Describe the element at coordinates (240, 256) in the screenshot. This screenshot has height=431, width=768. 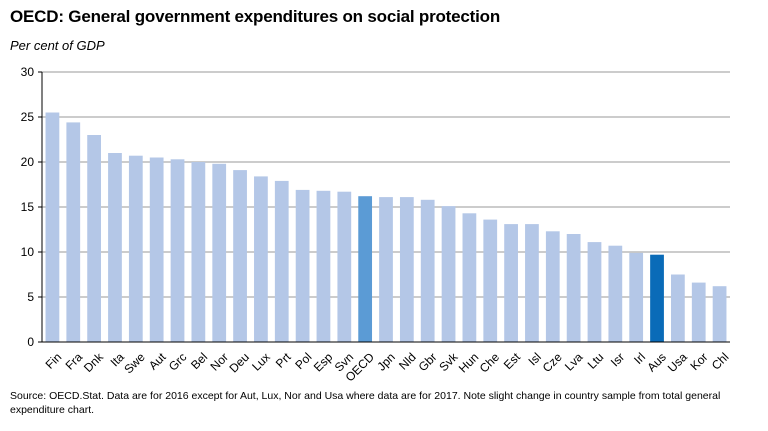
I see `bar-deu` at that location.